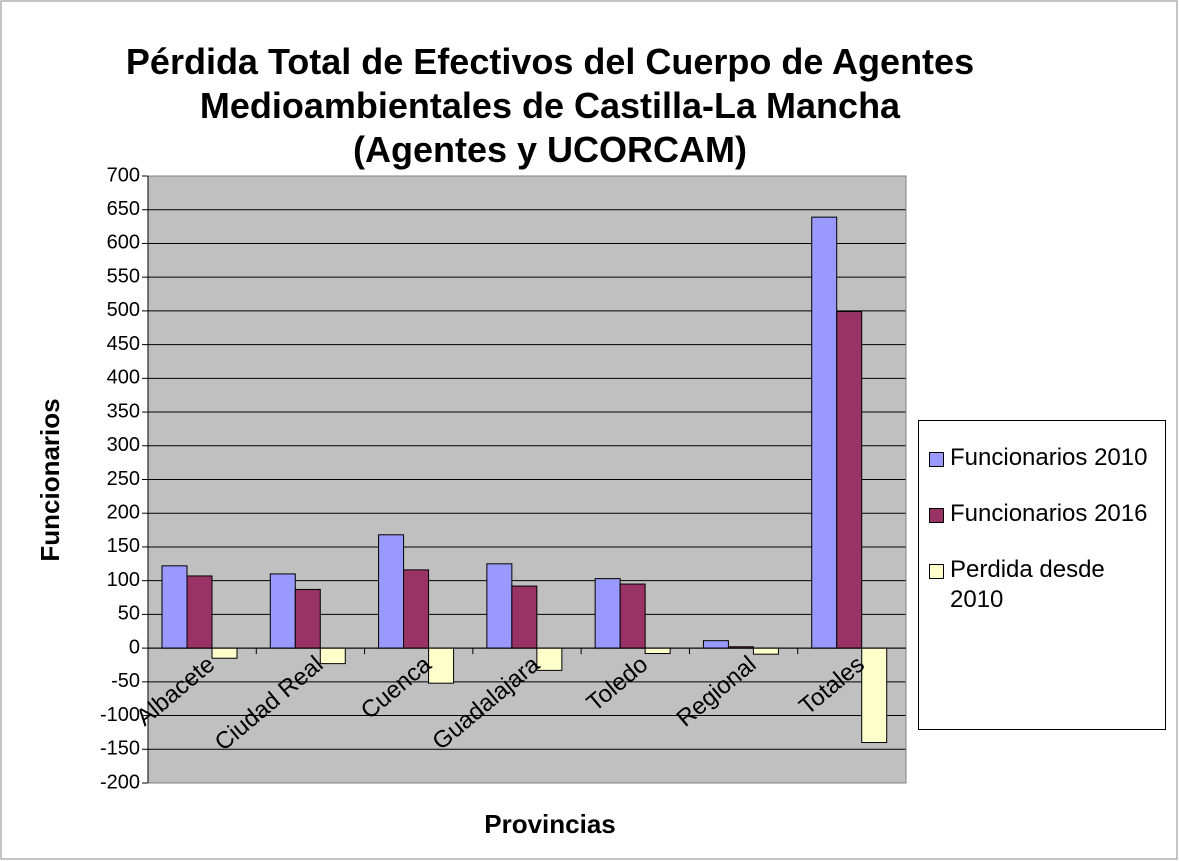 This screenshot has width=1179, height=861. Describe the element at coordinates (123, 209) in the screenshot. I see `y-tick-label: 650` at that location.